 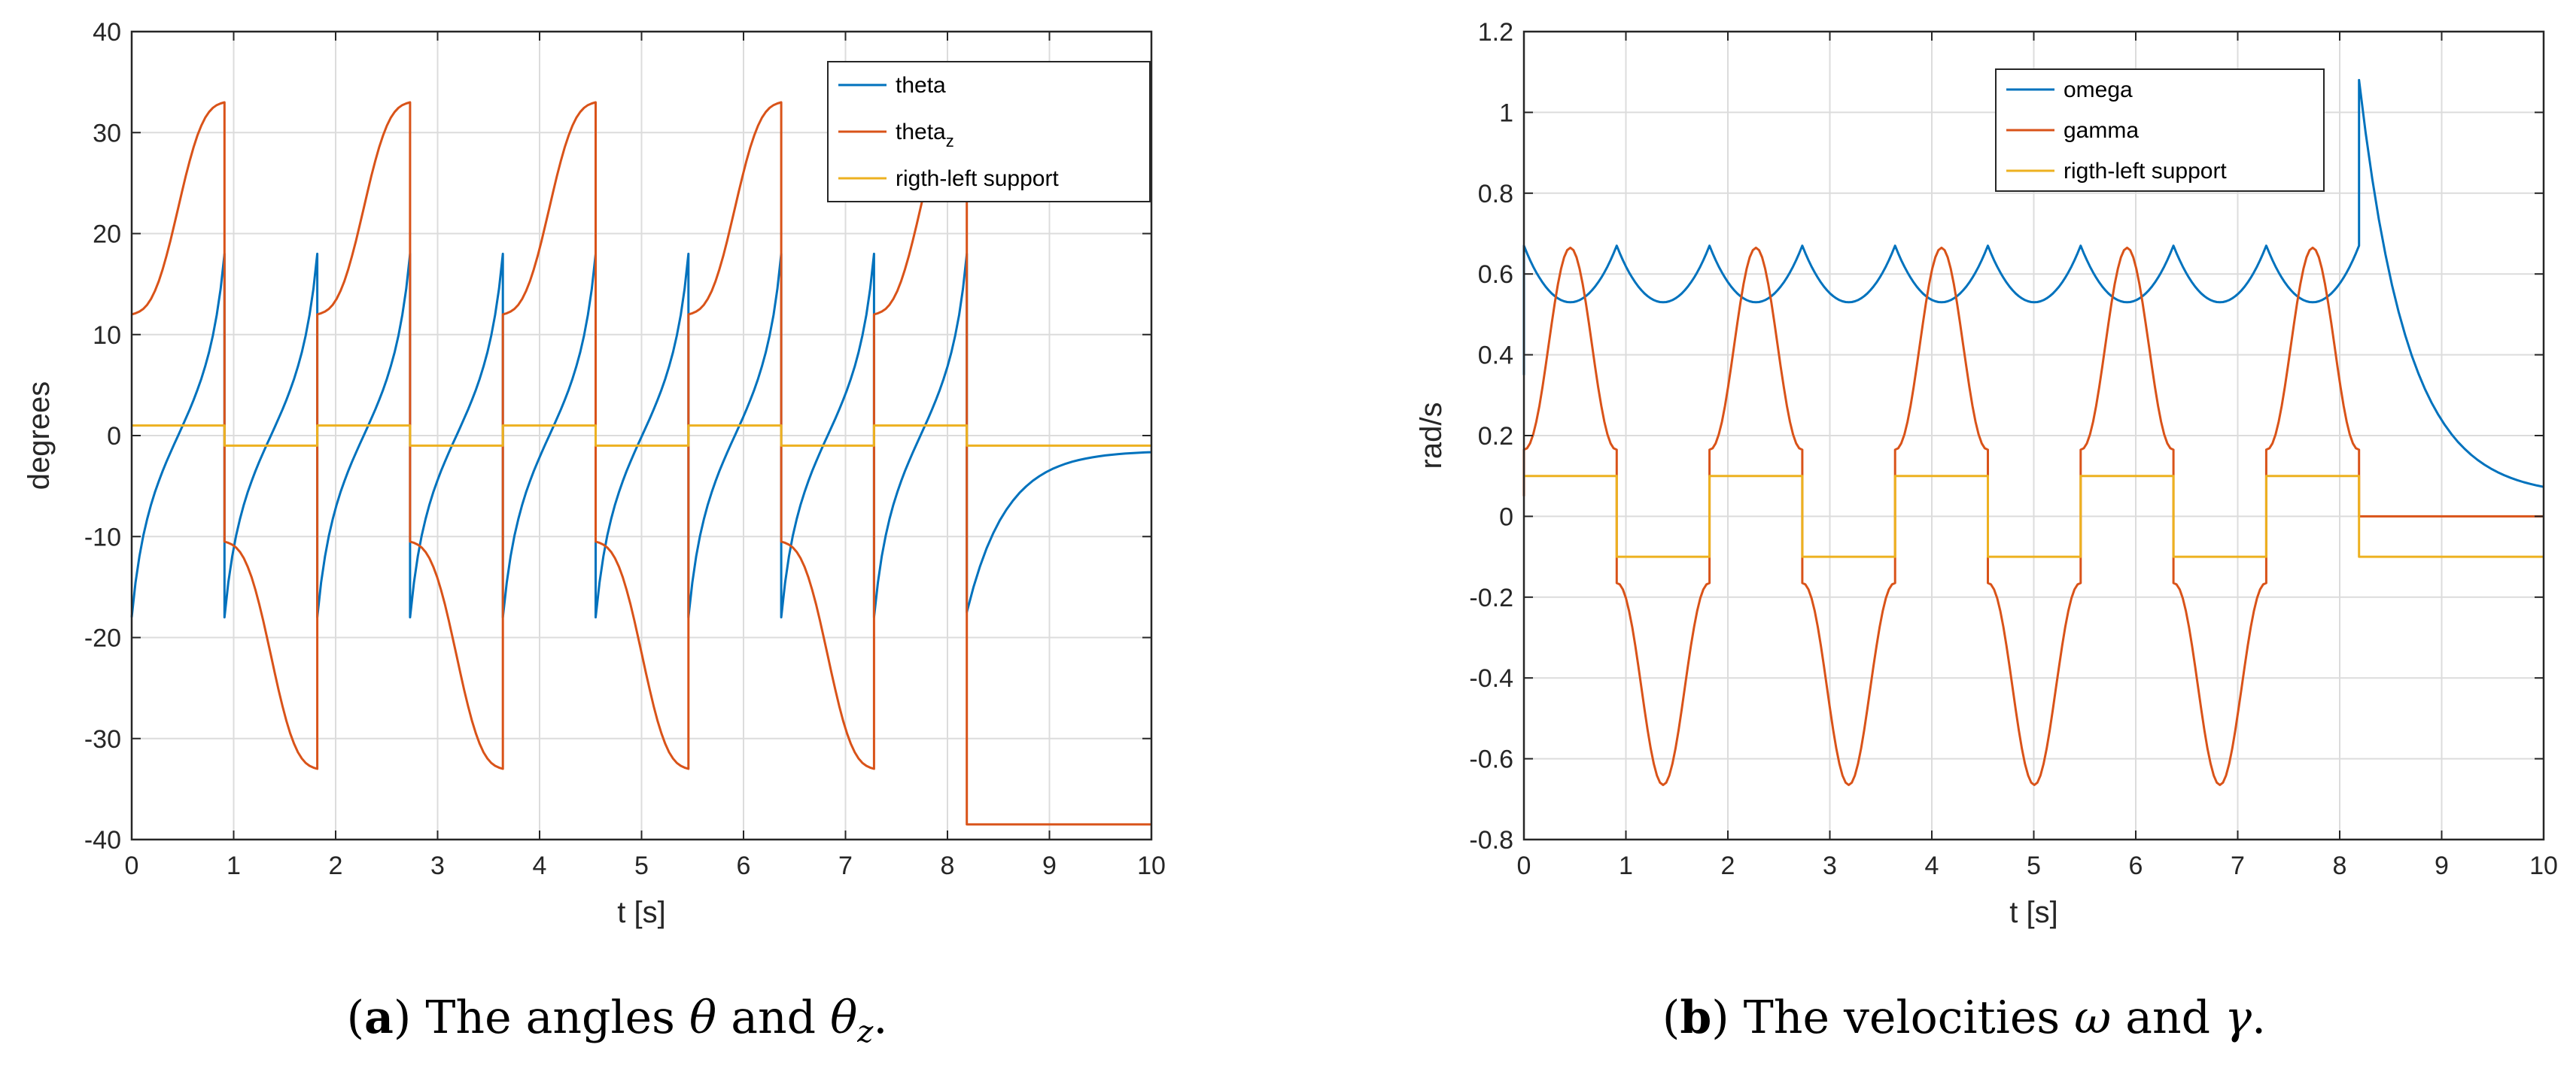 I want to click on legend-label: thetaz, so click(x=925, y=135).